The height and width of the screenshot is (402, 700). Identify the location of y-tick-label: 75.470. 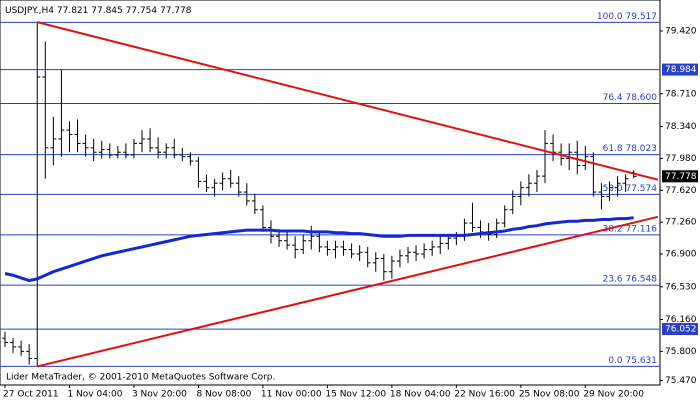
(681, 381).